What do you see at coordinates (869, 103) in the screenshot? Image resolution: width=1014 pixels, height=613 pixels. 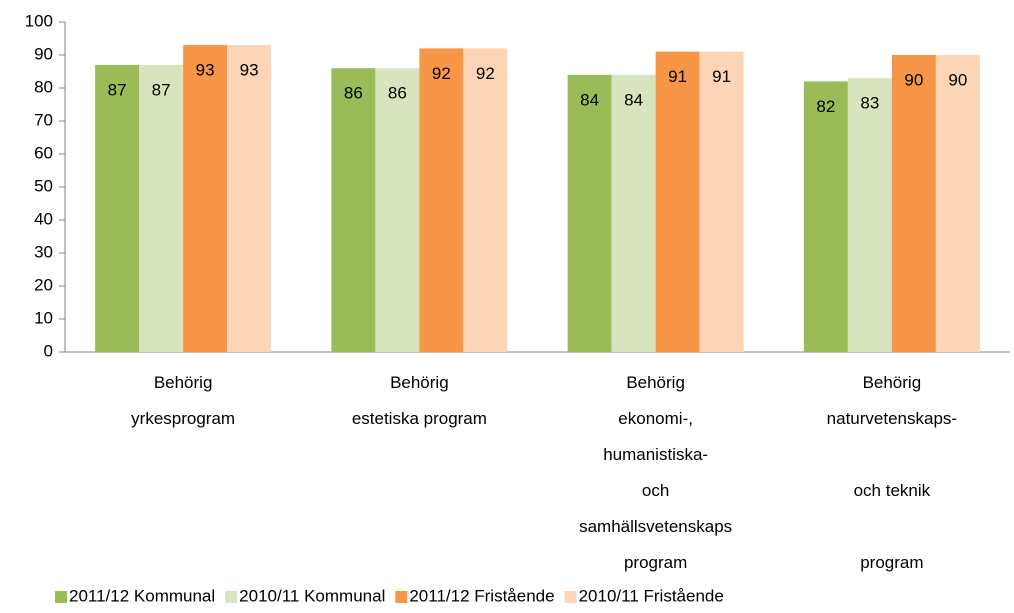 I see `data-label: 83` at bounding box center [869, 103].